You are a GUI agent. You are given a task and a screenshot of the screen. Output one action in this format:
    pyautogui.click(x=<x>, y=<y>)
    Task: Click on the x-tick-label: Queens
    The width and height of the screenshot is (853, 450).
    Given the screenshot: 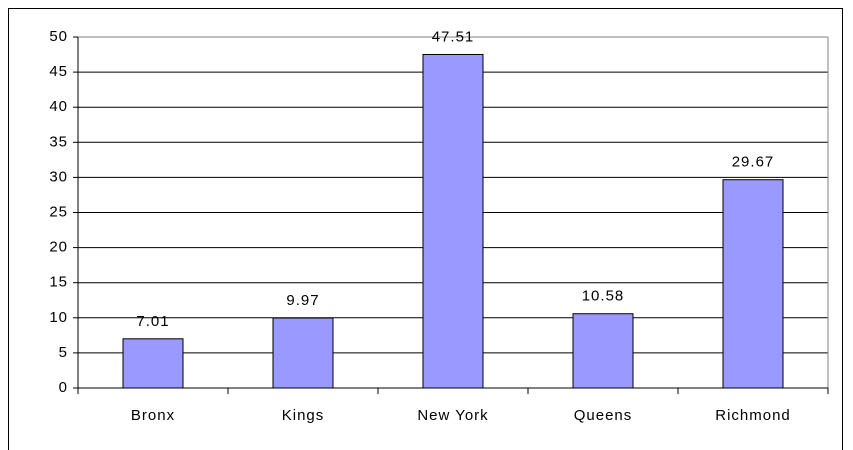 What is the action you would take?
    pyautogui.click(x=603, y=415)
    